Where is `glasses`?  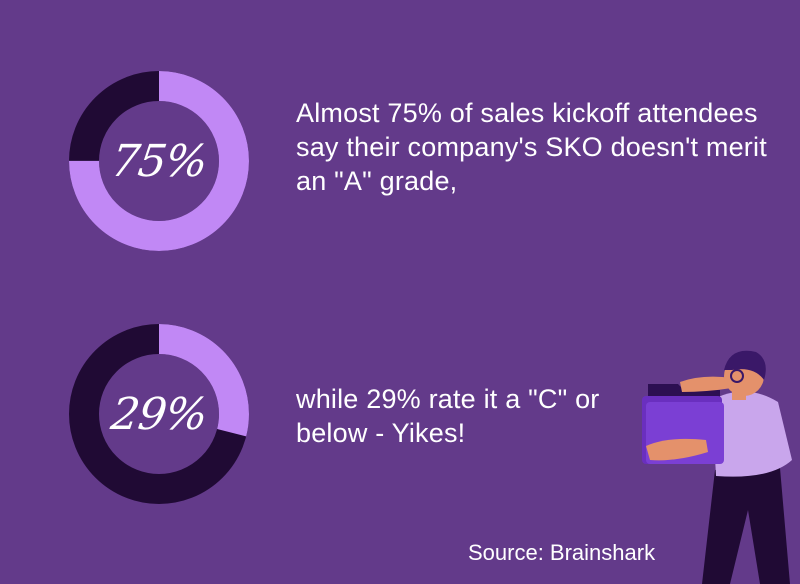
glasses is located at coordinates (737, 376).